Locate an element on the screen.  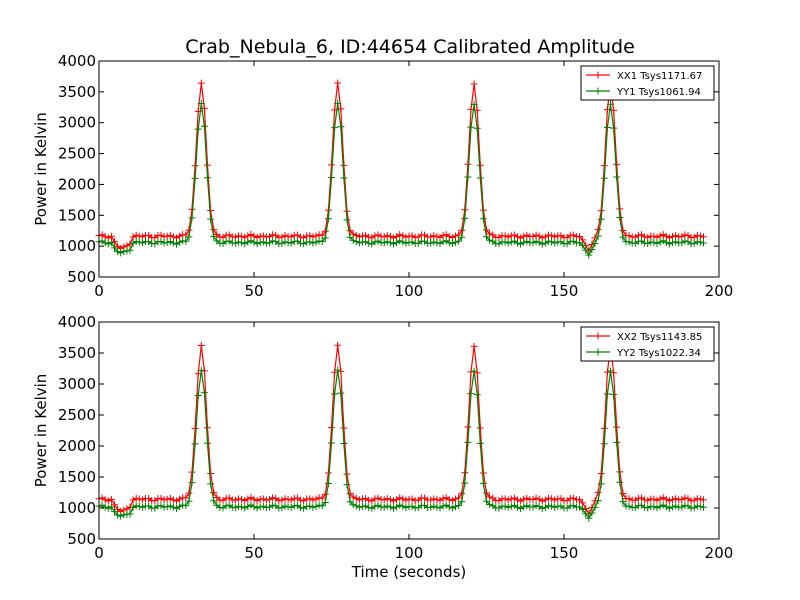
legend-marker is located at coordinates (598, 91).